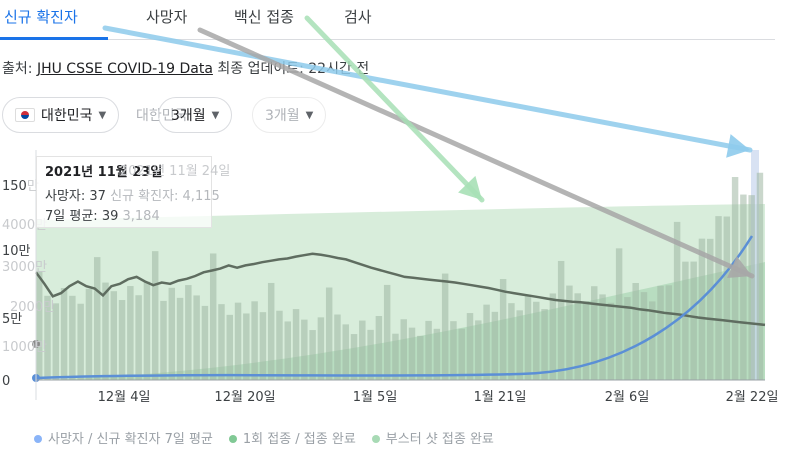 The height and width of the screenshot is (449, 800). I want to click on arrow-shaft, so click(394, 109).